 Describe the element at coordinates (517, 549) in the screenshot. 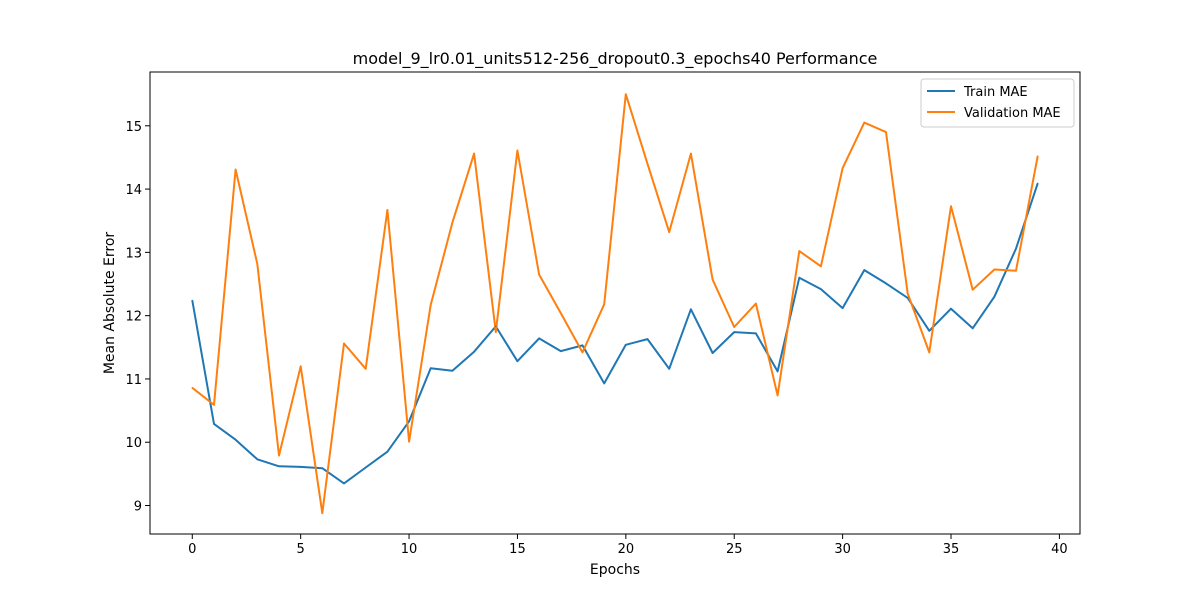

I see `x-tick-label: 15` at that location.